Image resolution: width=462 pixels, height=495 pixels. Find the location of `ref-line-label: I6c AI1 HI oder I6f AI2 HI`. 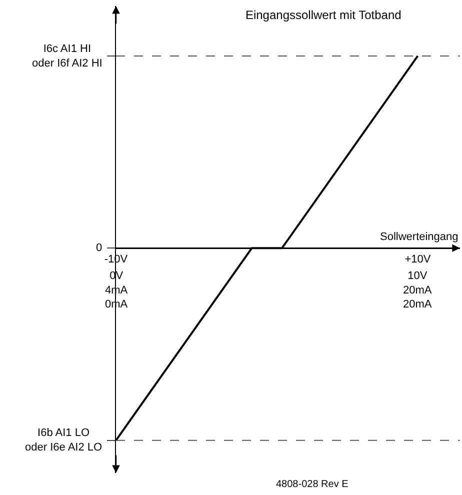

ref-line-label: I6c AI1 HI oder I6f AI2 HI is located at coordinates (67, 56).